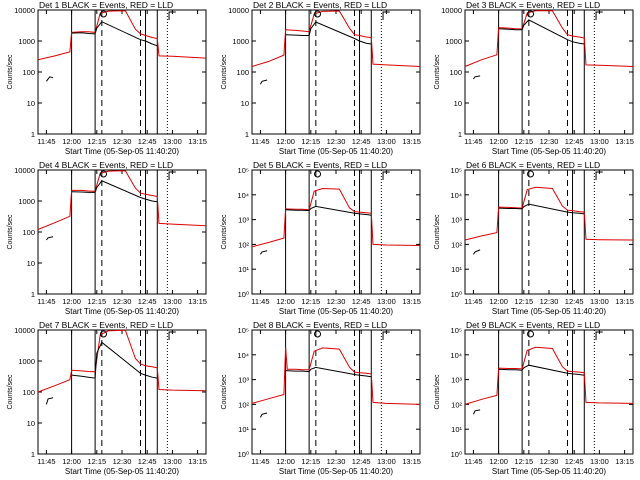 This screenshot has height=480, width=640. What do you see at coordinates (320, 325) in the screenshot?
I see `panel-title: Det 8 BLACK = Events, RED = LLD` at bounding box center [320, 325].